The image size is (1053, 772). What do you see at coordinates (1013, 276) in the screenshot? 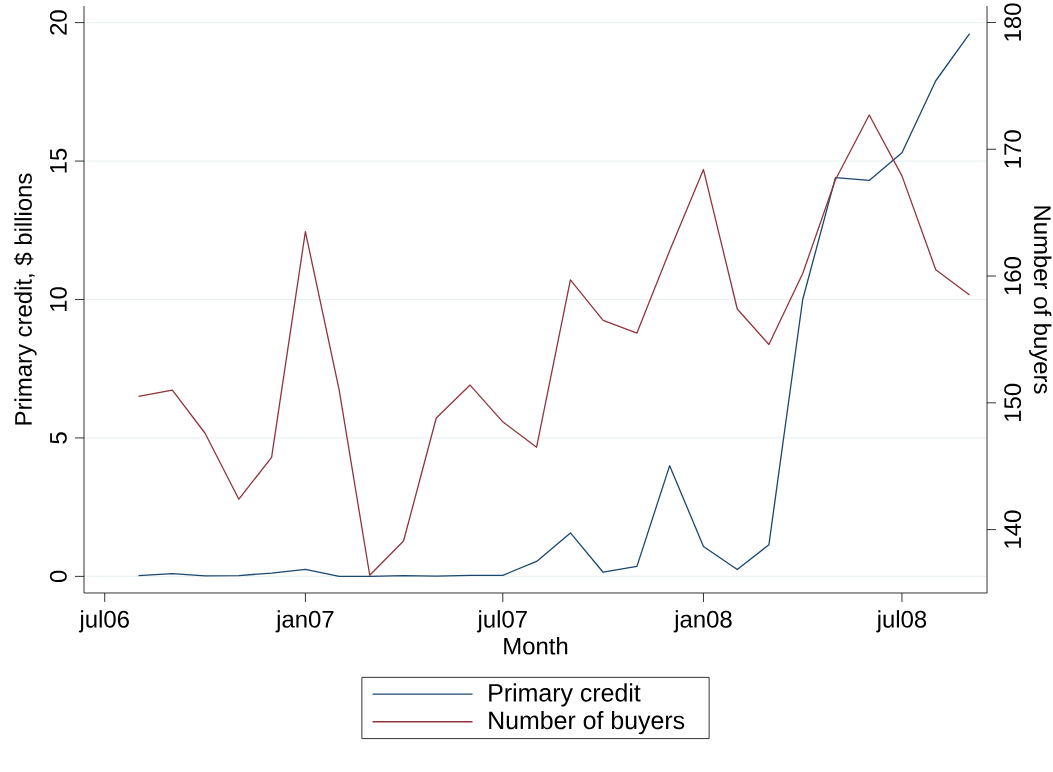
I see `y2-tick-label: 160` at bounding box center [1013, 276].